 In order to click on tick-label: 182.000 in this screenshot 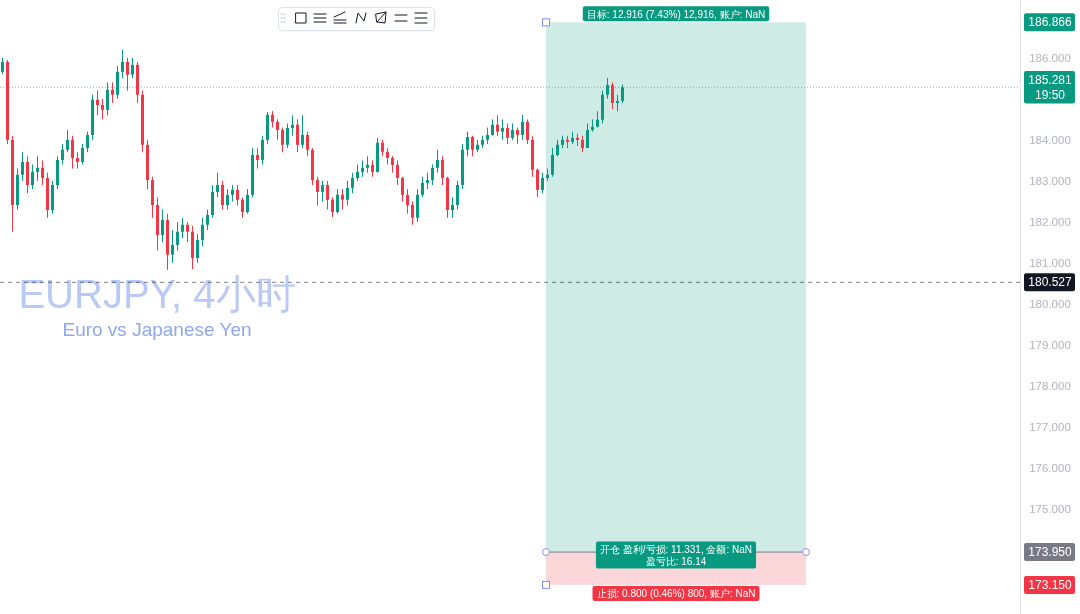, I will do `click(1050, 221)`.